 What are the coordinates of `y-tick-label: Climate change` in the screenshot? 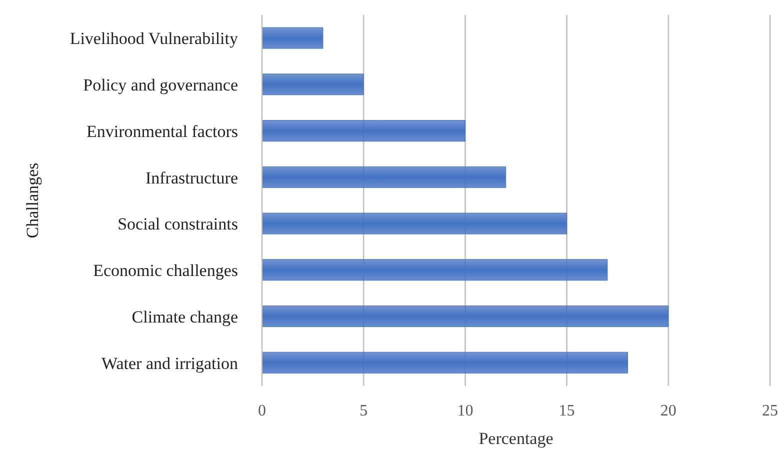 It's located at (185, 316).